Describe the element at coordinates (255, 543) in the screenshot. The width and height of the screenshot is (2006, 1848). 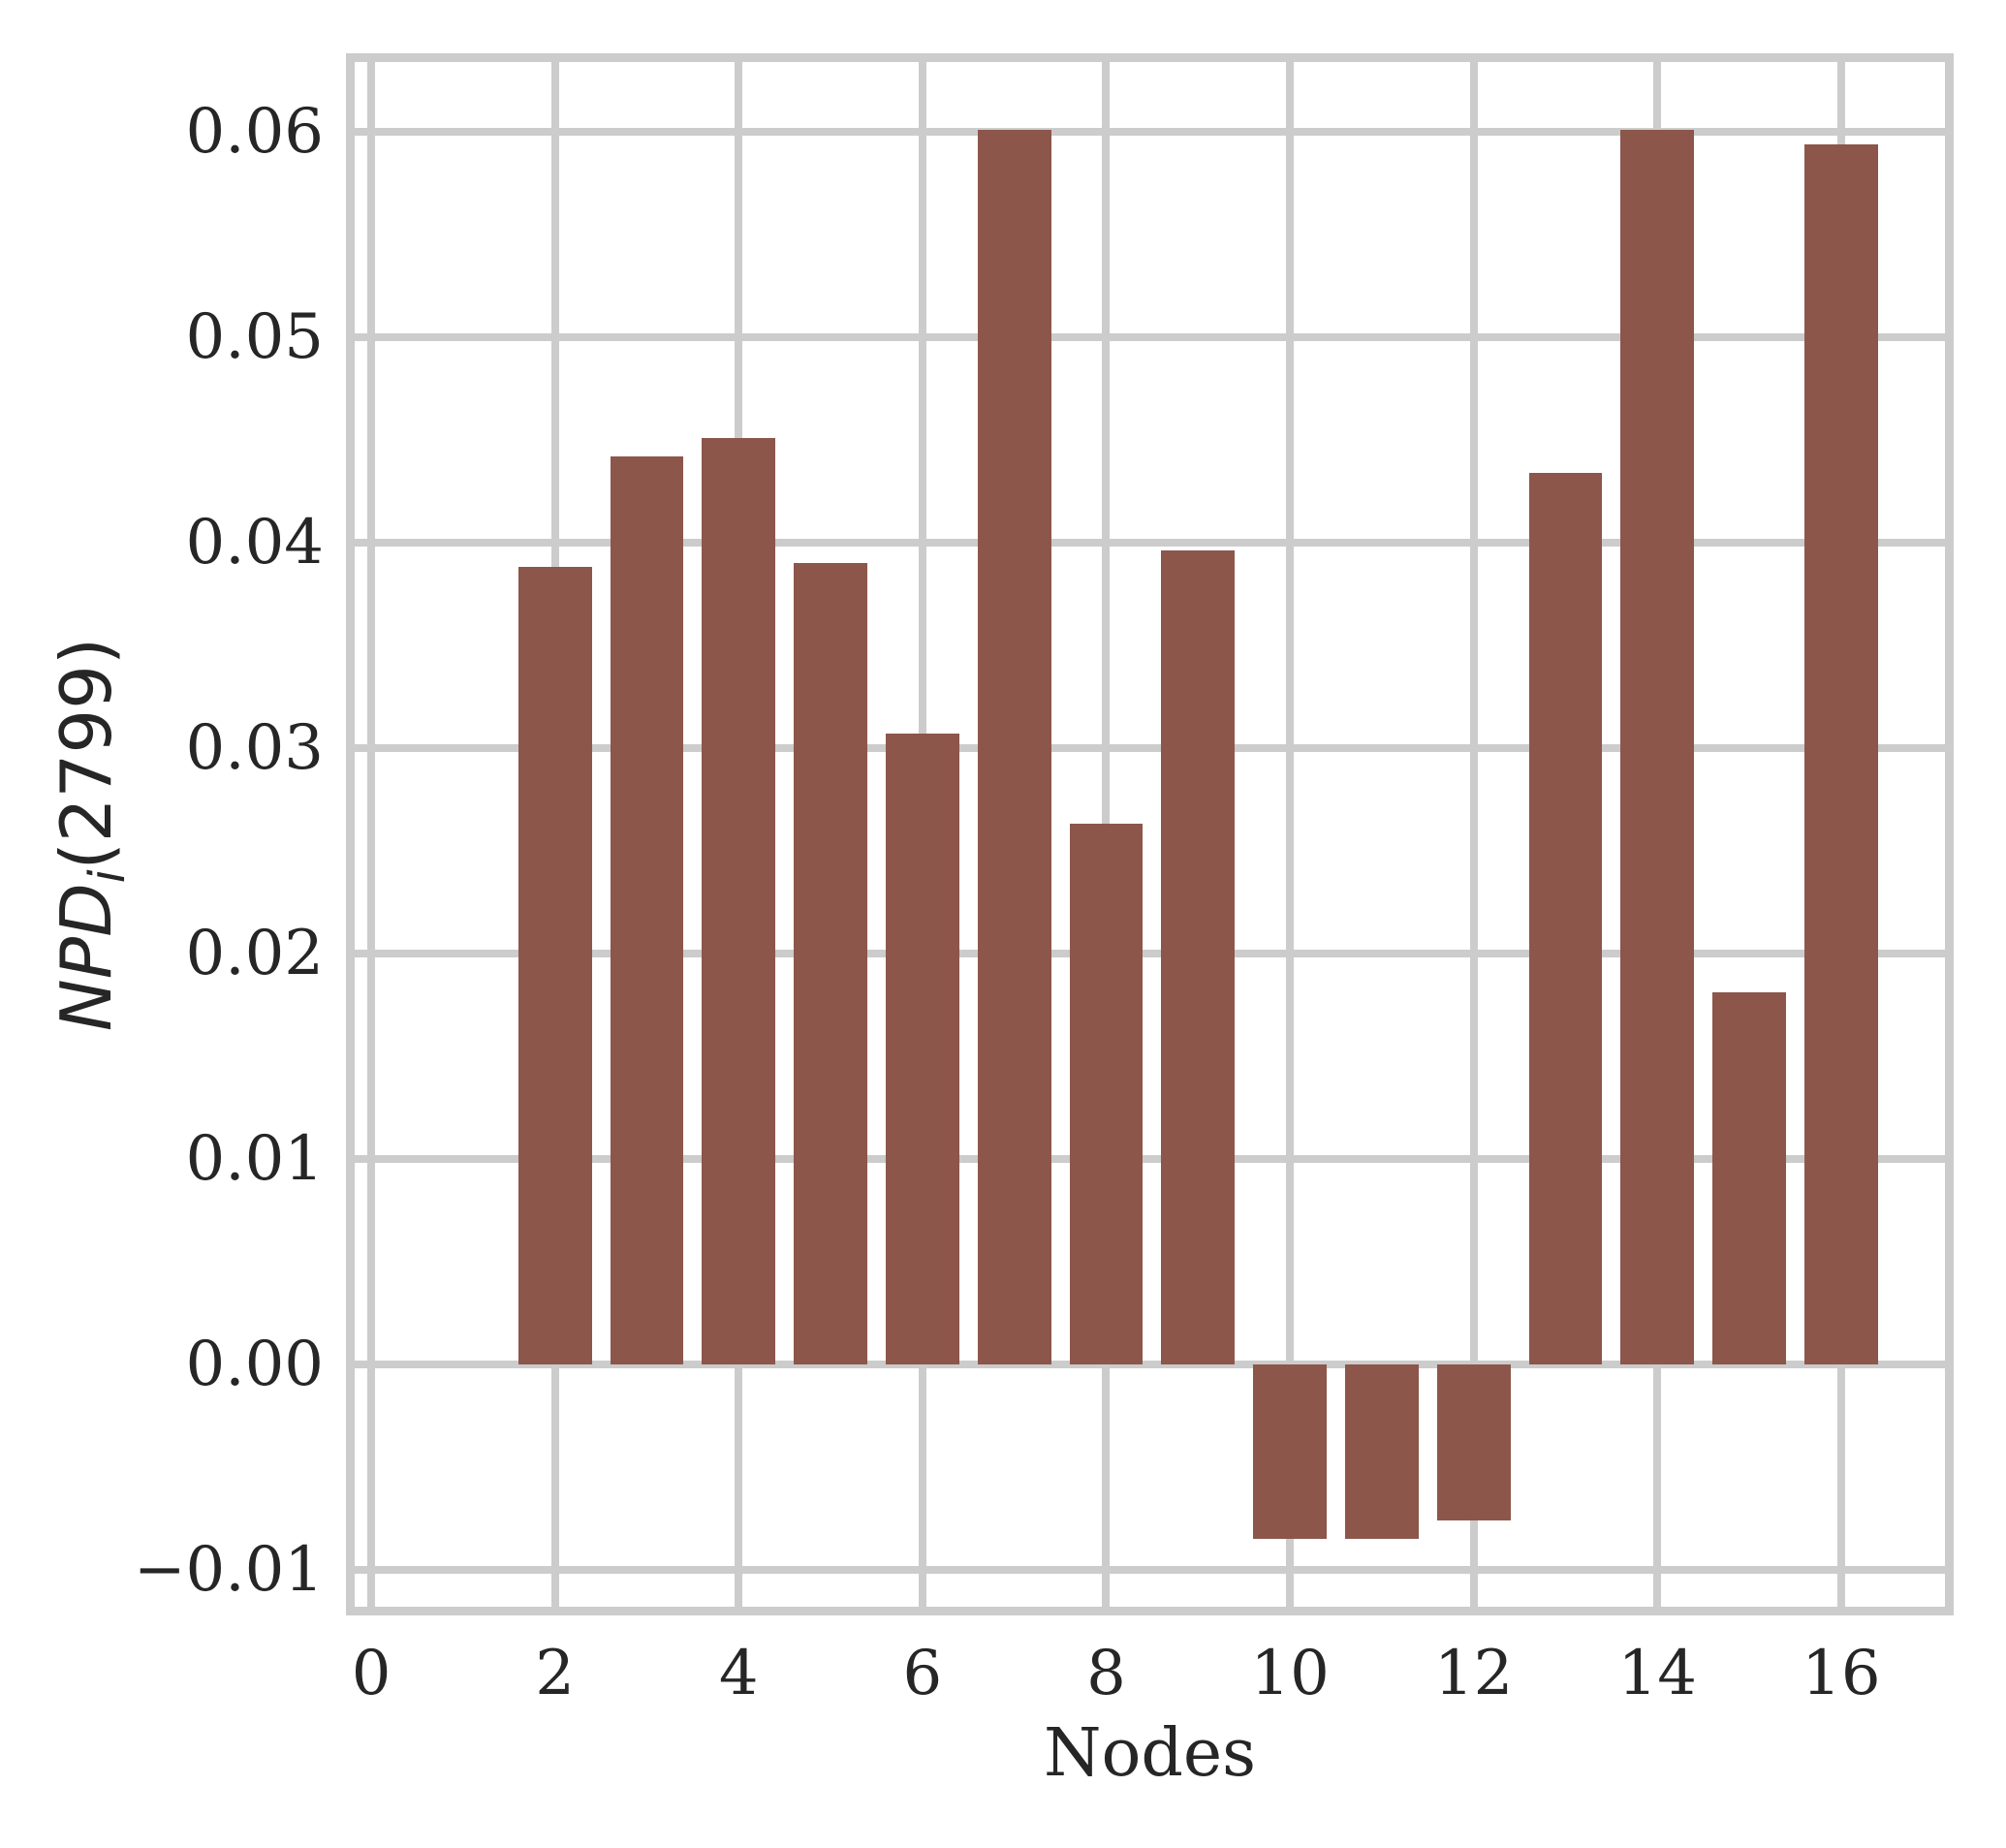
I see `y-tick-label-0.04: 0.04` at that location.